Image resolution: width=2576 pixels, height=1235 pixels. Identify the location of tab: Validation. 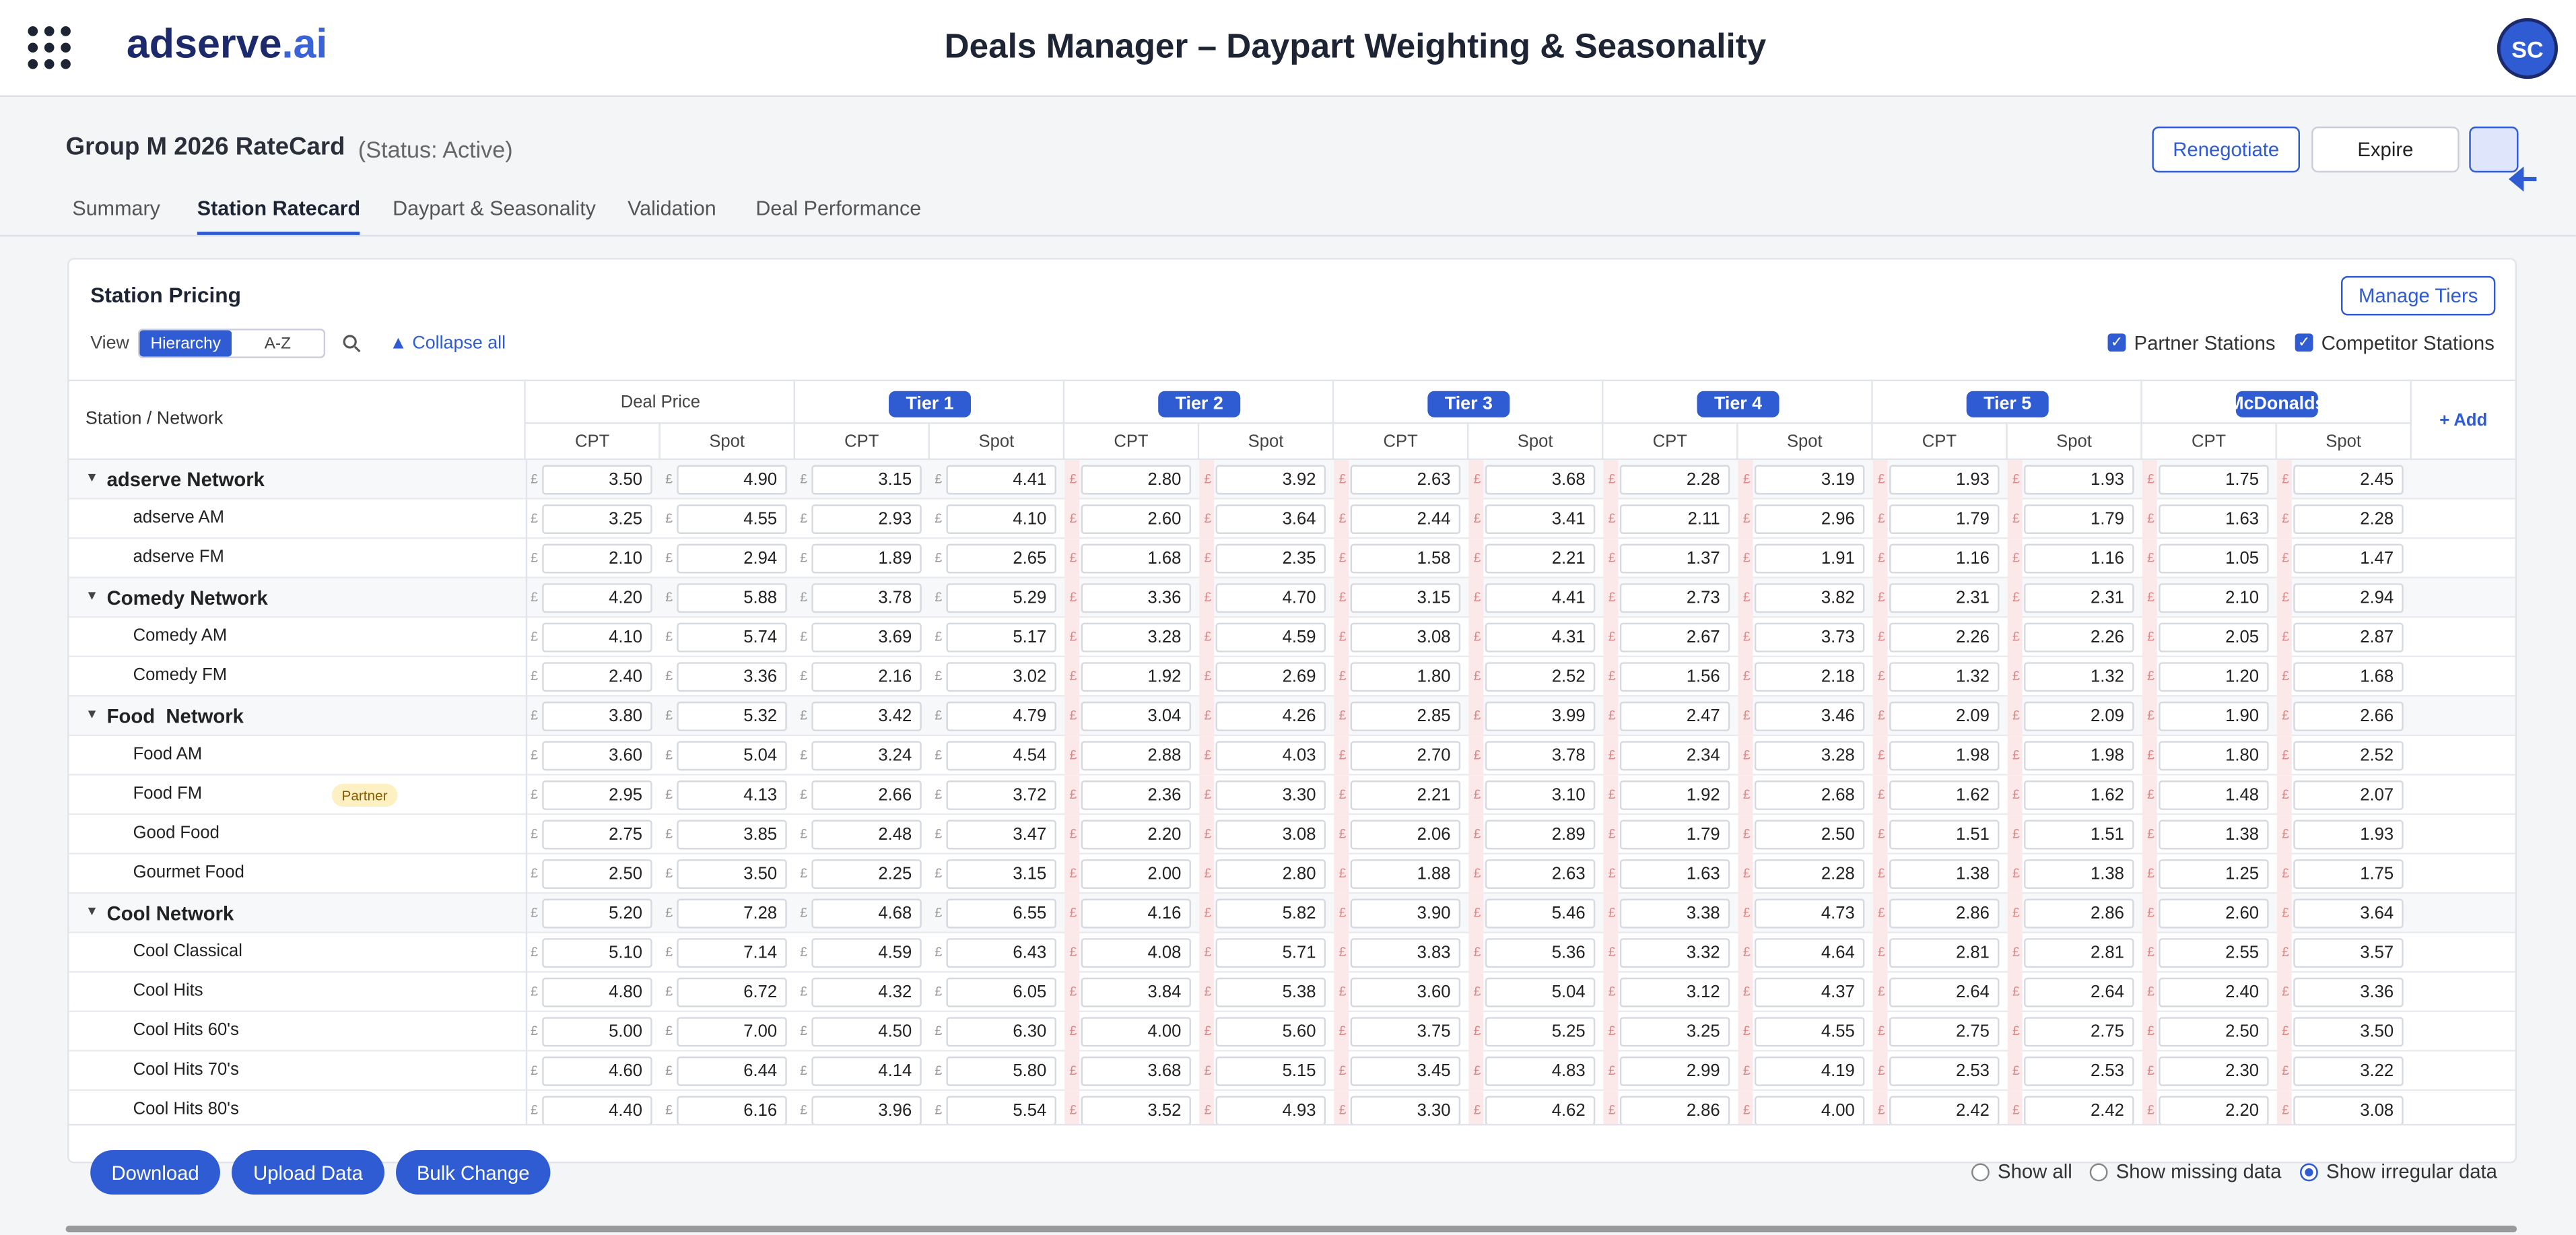
(672, 208).